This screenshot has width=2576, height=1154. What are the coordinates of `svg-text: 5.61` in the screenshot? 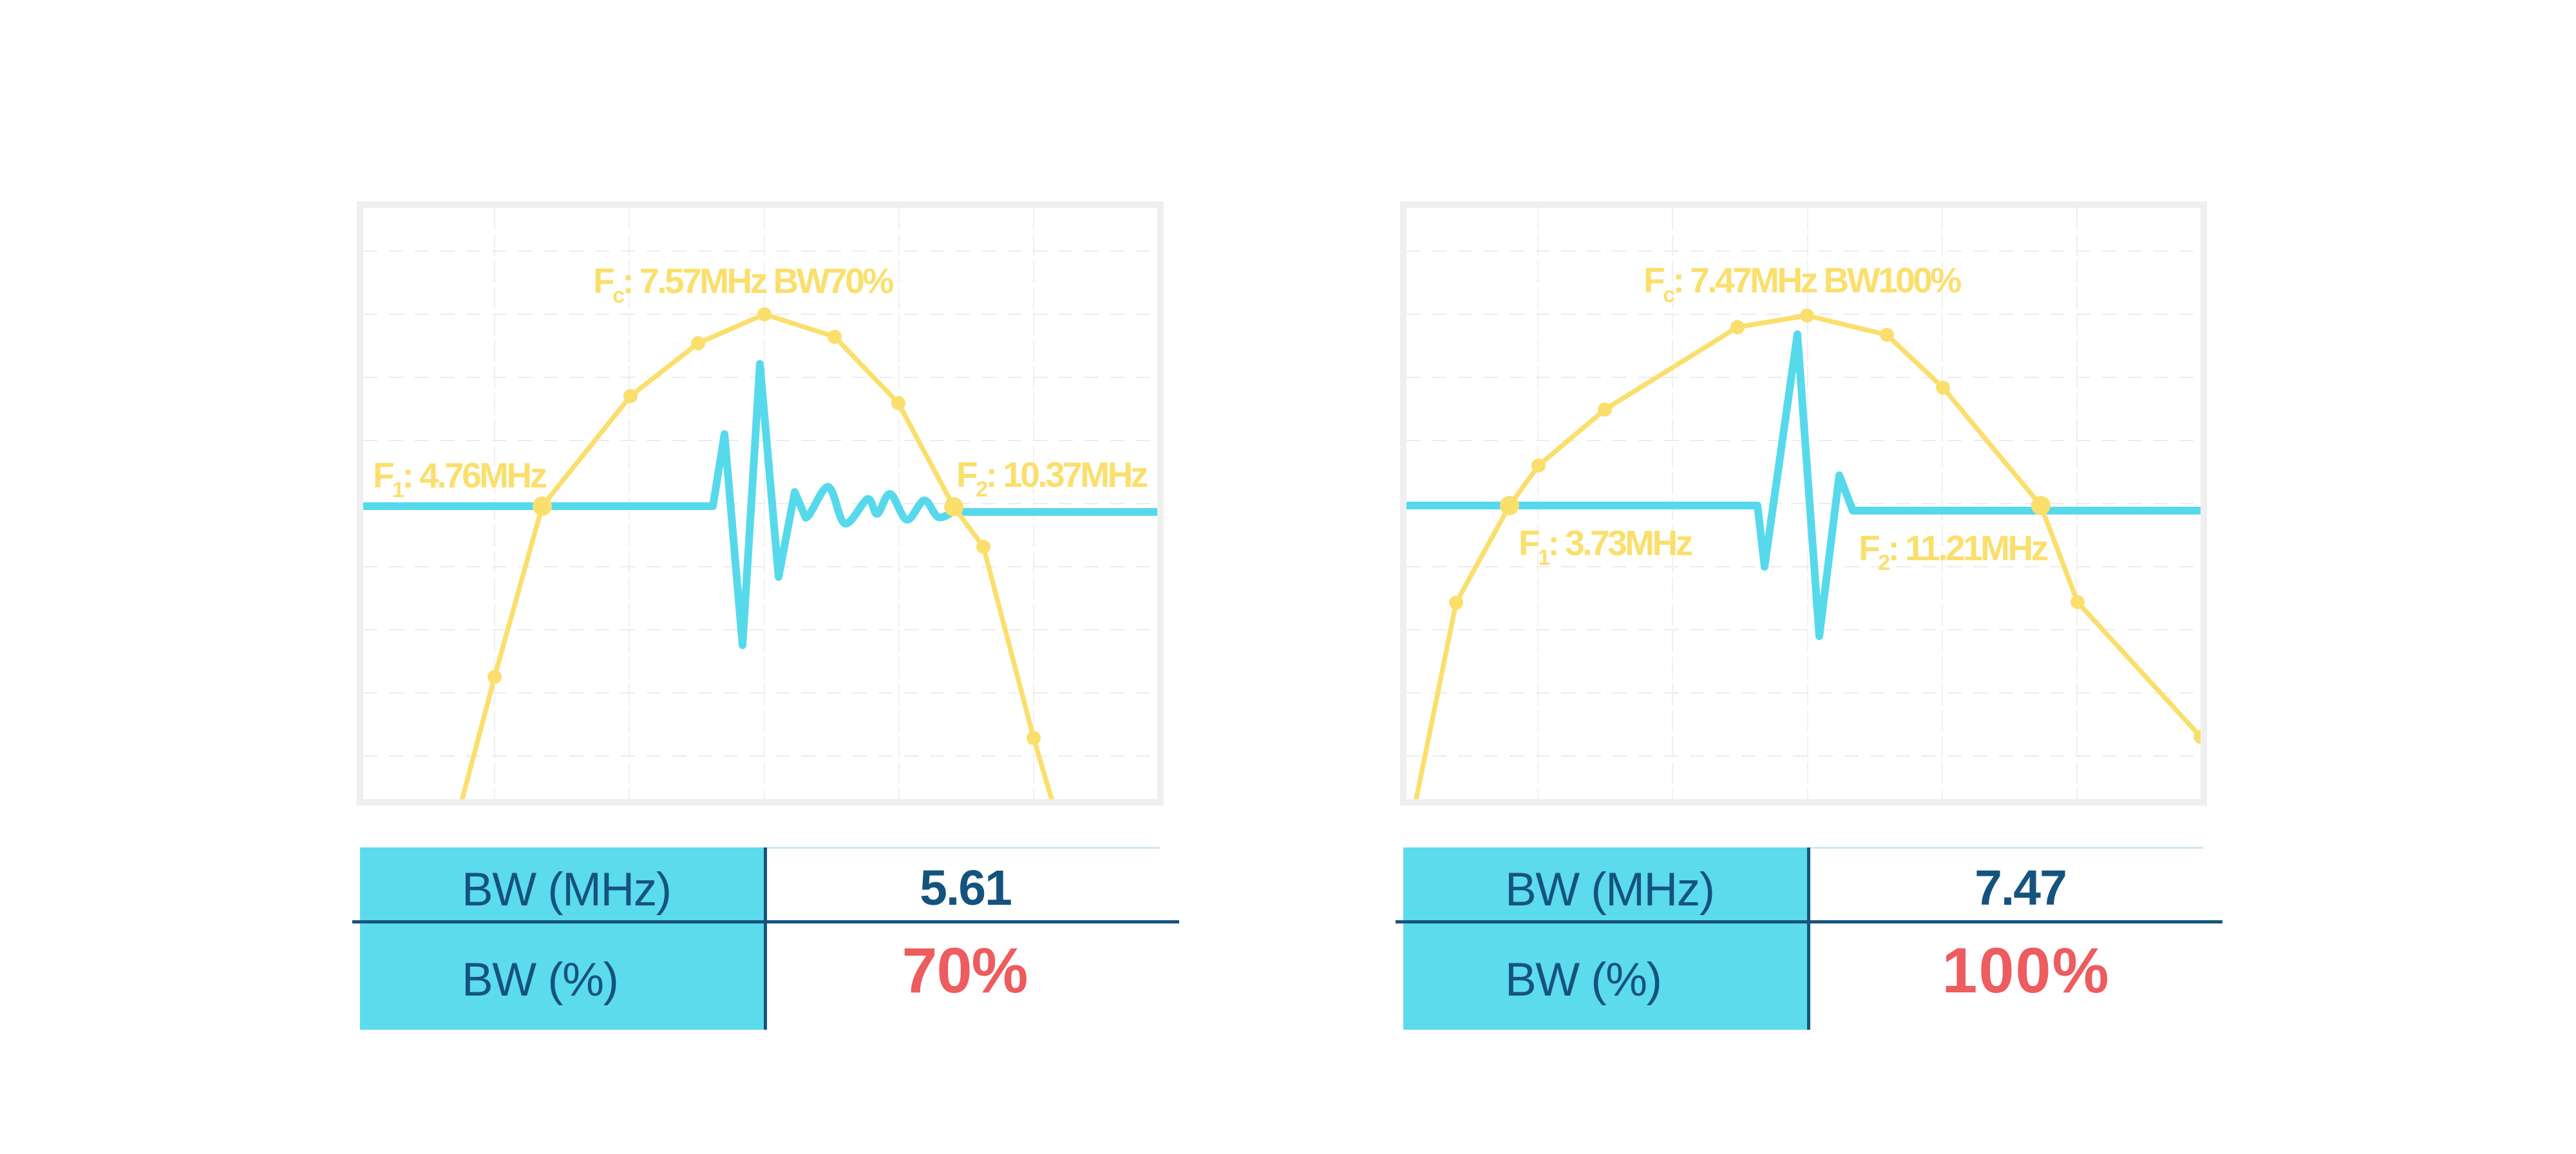 It's located at (966, 888).